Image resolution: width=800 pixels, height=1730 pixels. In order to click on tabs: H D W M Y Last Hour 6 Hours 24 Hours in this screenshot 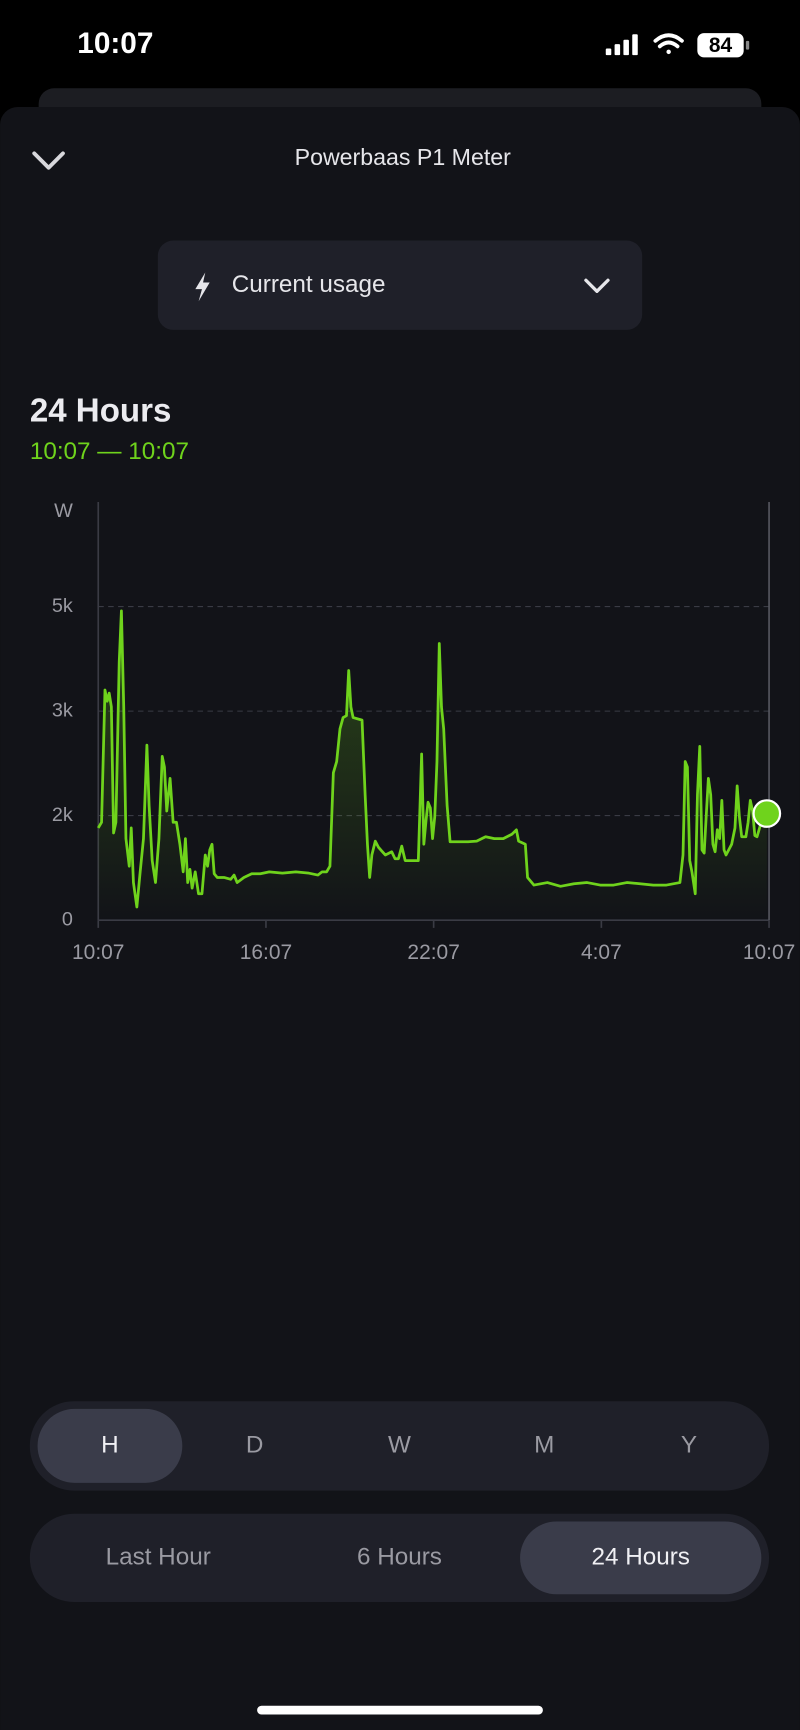, I will do `click(399, 1502)`.